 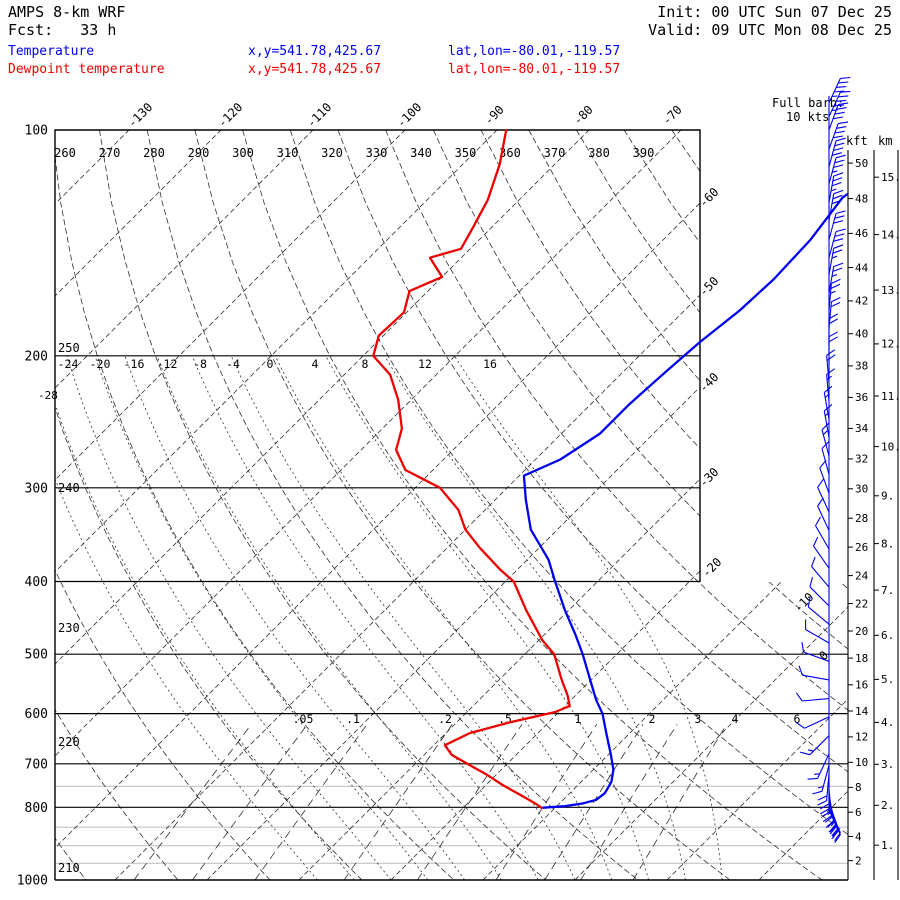 I want to click on kft-tick-label: 10, so click(x=861, y=762).